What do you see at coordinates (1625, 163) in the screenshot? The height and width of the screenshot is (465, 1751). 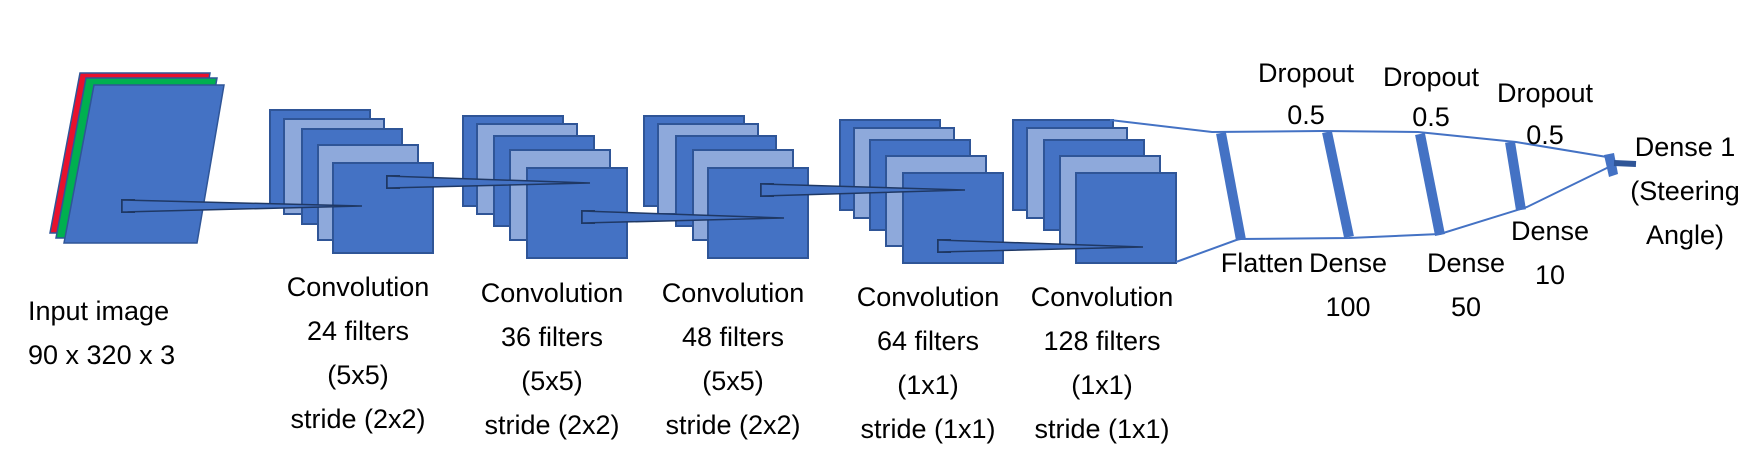 I see `output-connector` at bounding box center [1625, 163].